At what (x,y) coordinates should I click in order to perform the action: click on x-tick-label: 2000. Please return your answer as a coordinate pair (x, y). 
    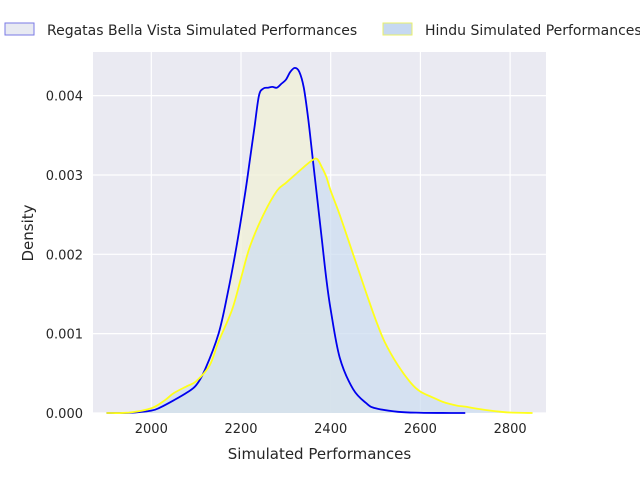
    Looking at the image, I should click on (151, 429).